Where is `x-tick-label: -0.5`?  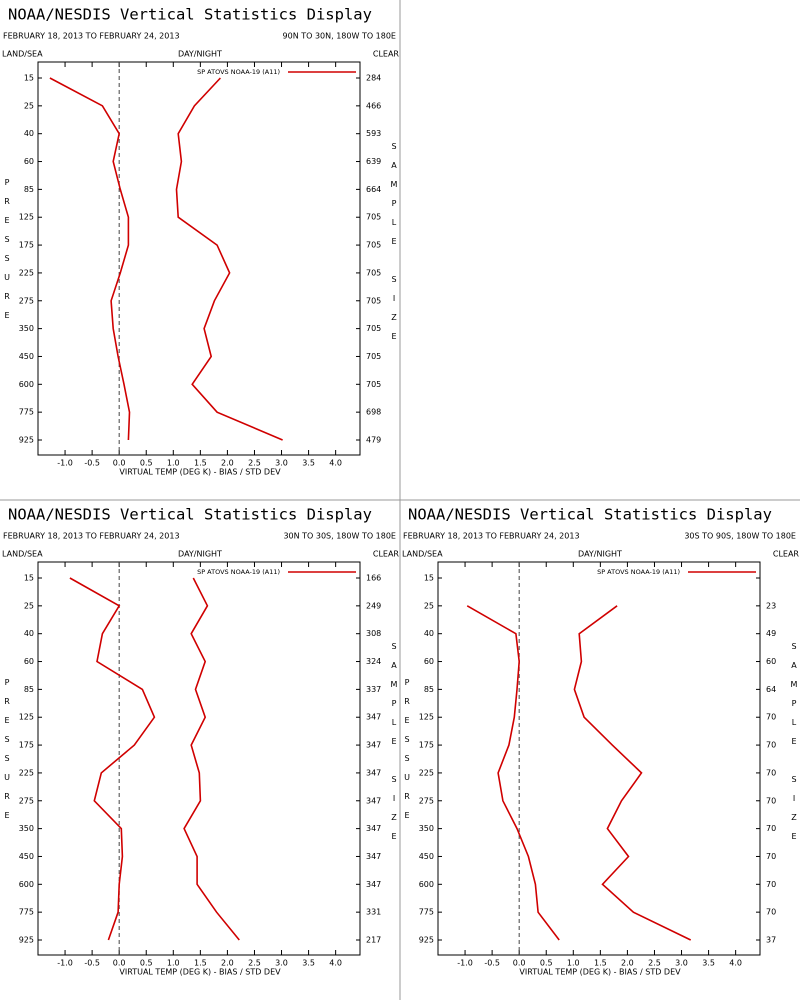 x-tick-label: -0.5 is located at coordinates (92, 463).